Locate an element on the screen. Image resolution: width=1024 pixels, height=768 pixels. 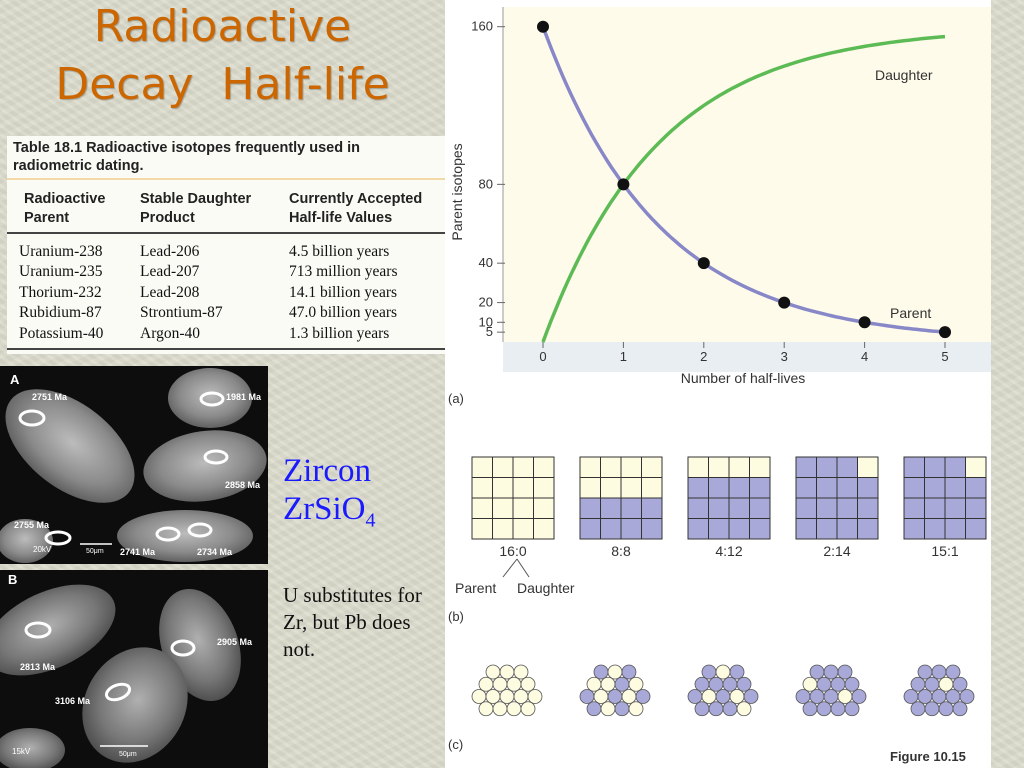
y-tick-label: 160 is located at coordinates (482, 26).